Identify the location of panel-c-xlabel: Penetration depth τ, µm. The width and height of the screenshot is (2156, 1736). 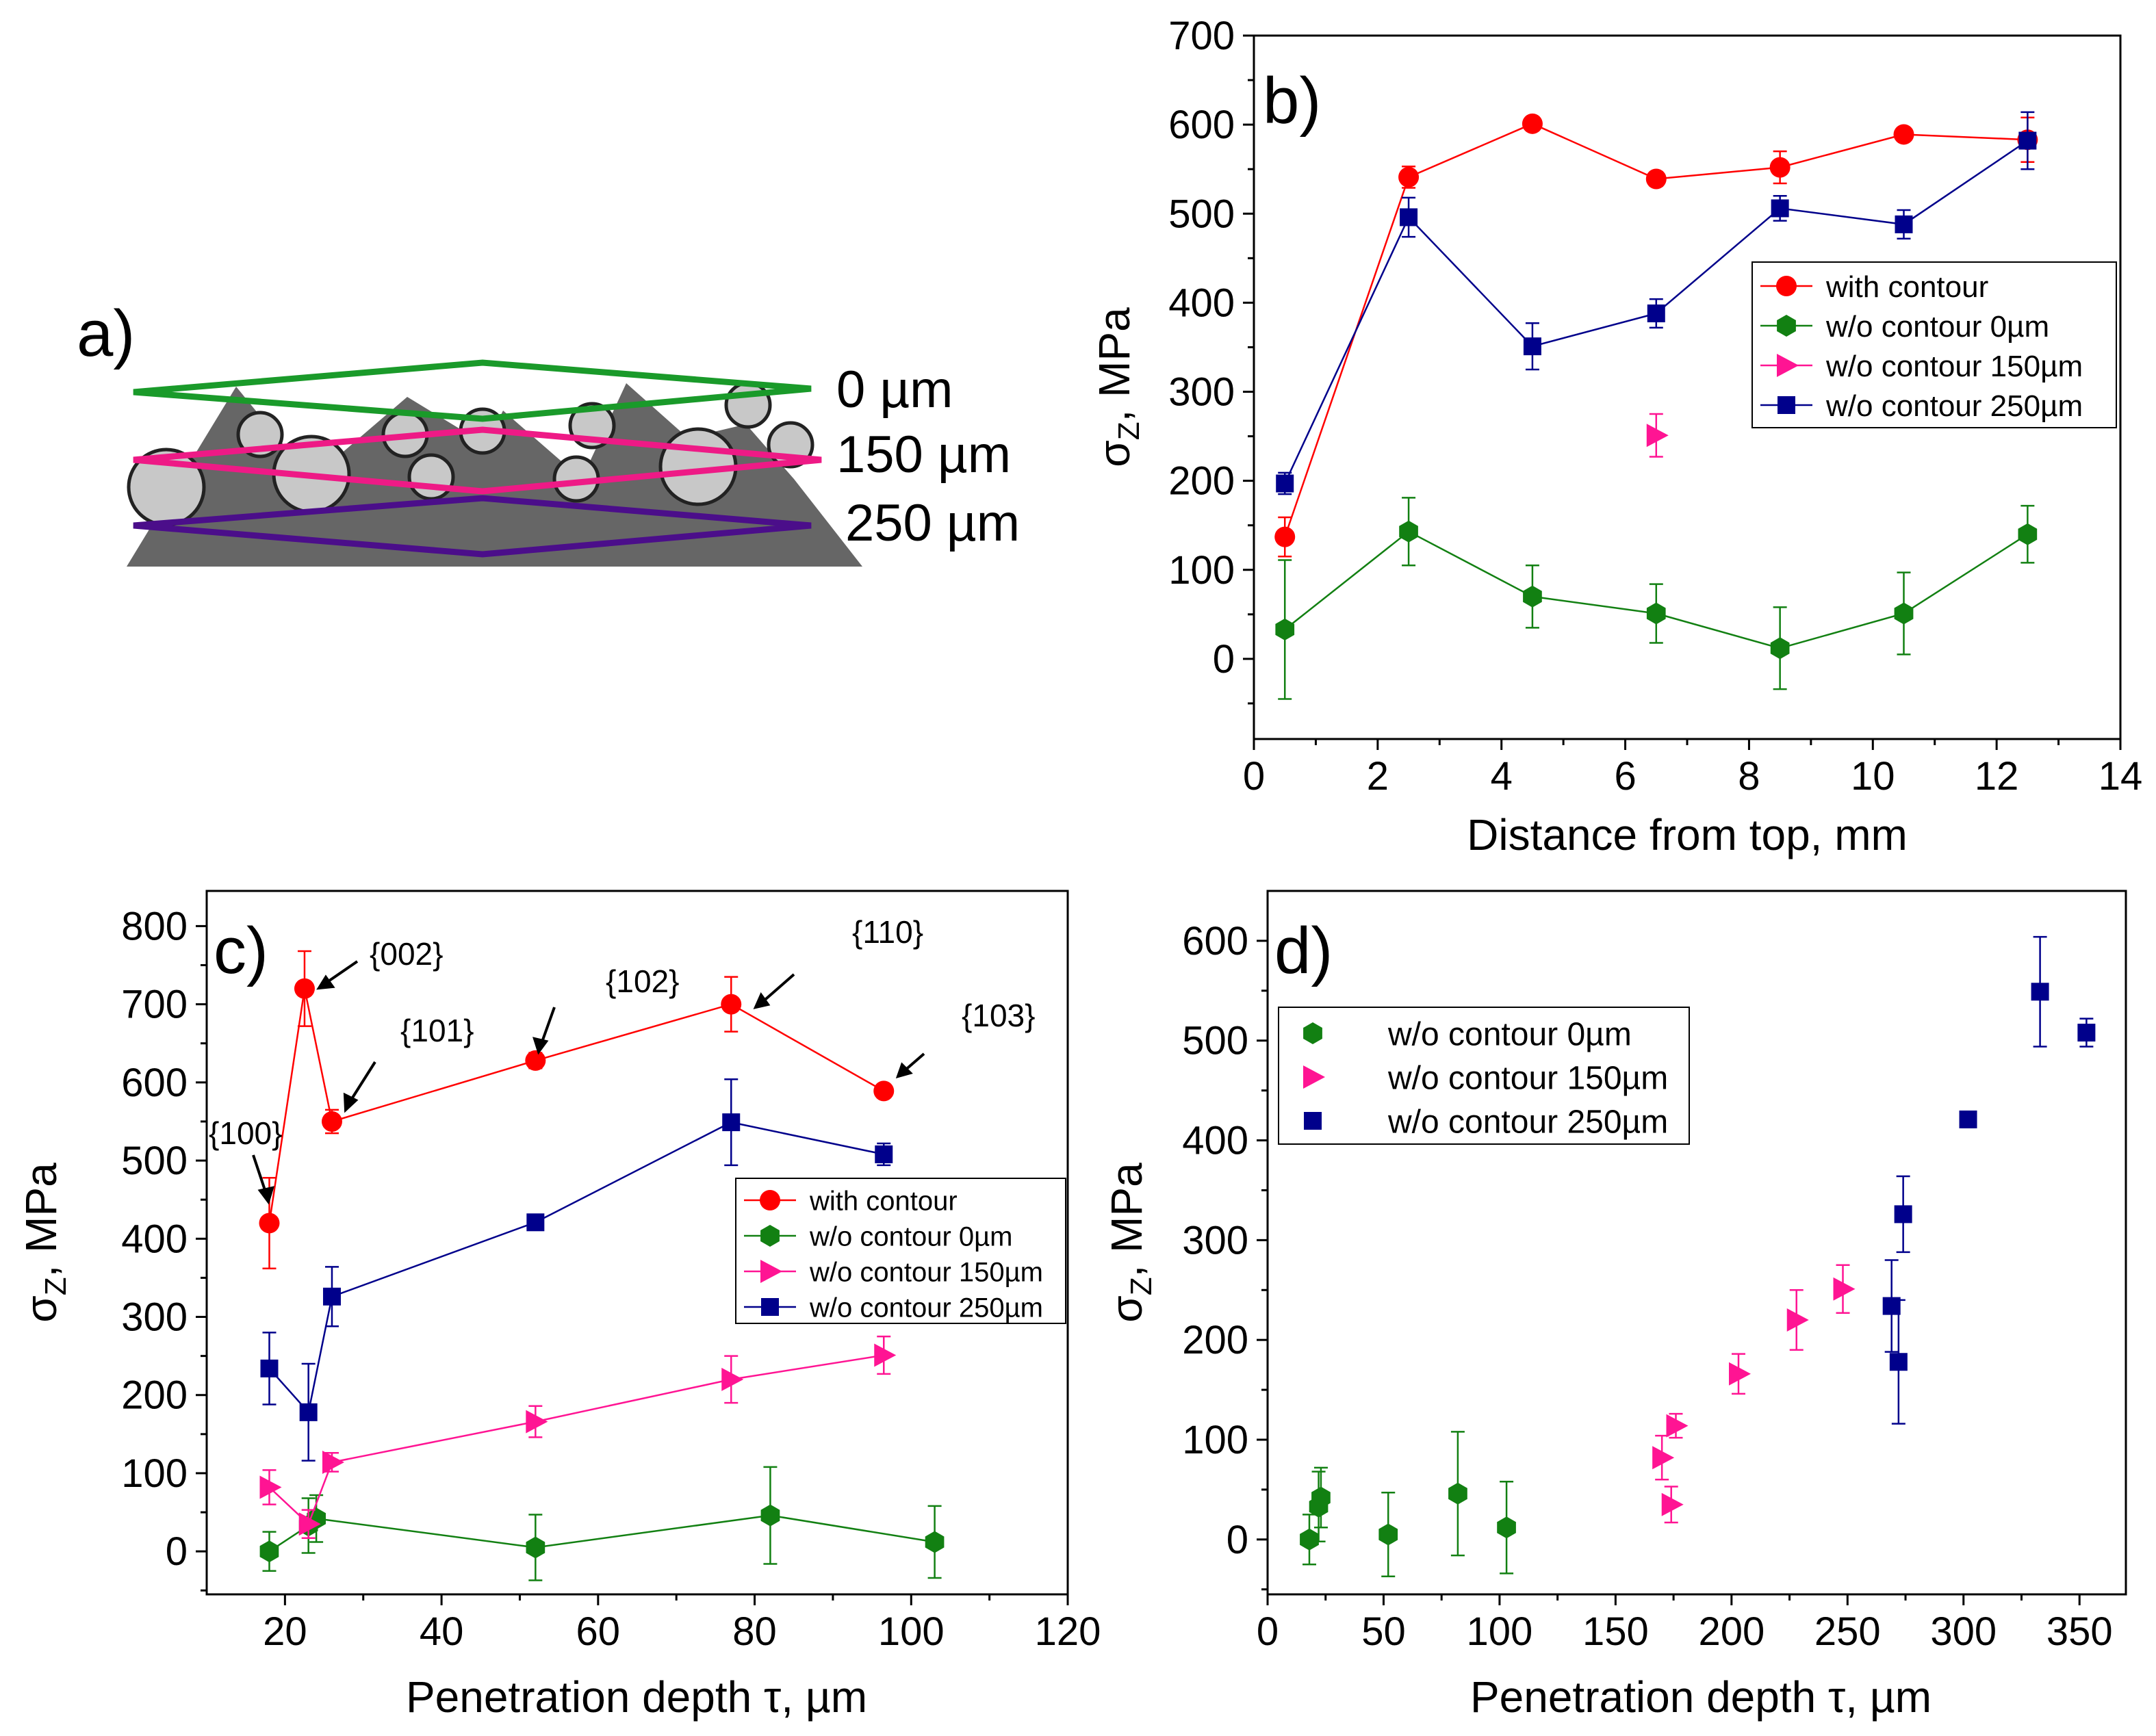
(636, 1697).